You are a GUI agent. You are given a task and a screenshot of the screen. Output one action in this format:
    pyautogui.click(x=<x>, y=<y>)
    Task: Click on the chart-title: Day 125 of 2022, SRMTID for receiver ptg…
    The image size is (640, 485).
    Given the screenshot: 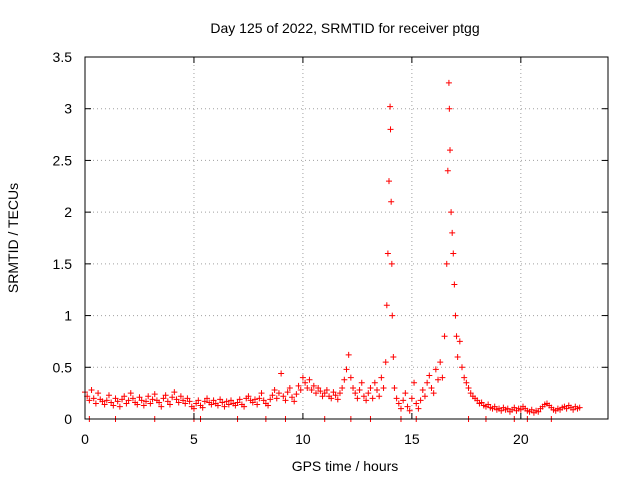 What is the action you would take?
    pyautogui.click(x=344, y=28)
    